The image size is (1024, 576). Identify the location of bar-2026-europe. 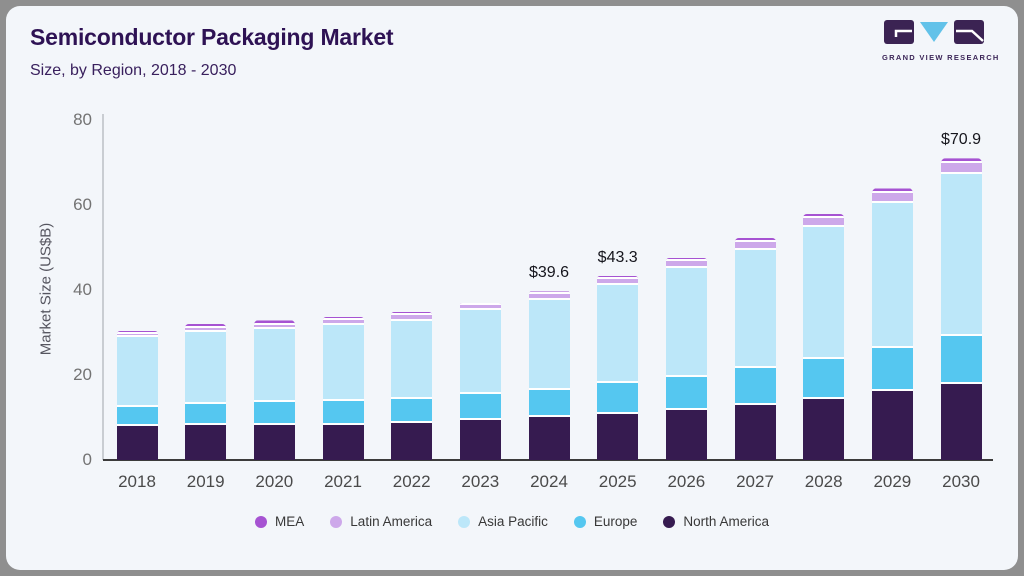
(686, 393).